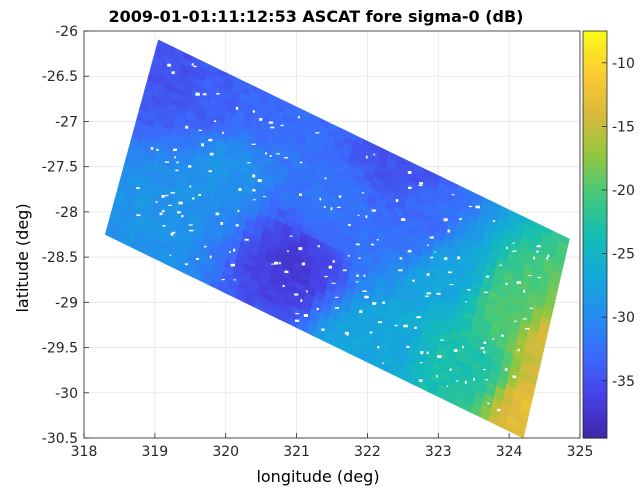 Image resolution: width=641 pixels, height=492 pixels. Describe the element at coordinates (65, 235) in the screenshot. I see `y-axis-ticks: -26 -26.5 -27 -27.5 -28 -28.5 -29 -29.5 -30 -30.5` at that location.